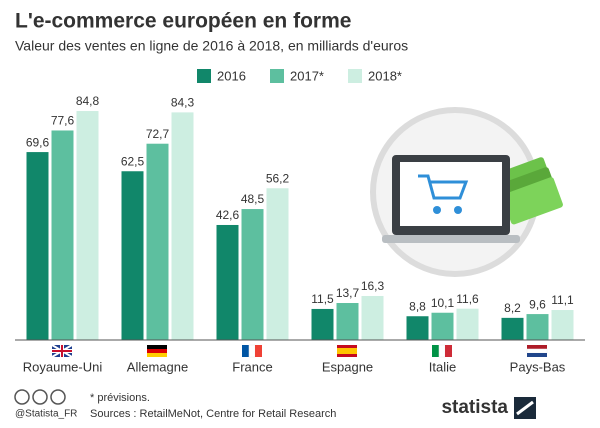 The height and width of the screenshot is (428, 600). What do you see at coordinates (348, 293) in the screenshot?
I see `data-label: 13,7` at bounding box center [348, 293].